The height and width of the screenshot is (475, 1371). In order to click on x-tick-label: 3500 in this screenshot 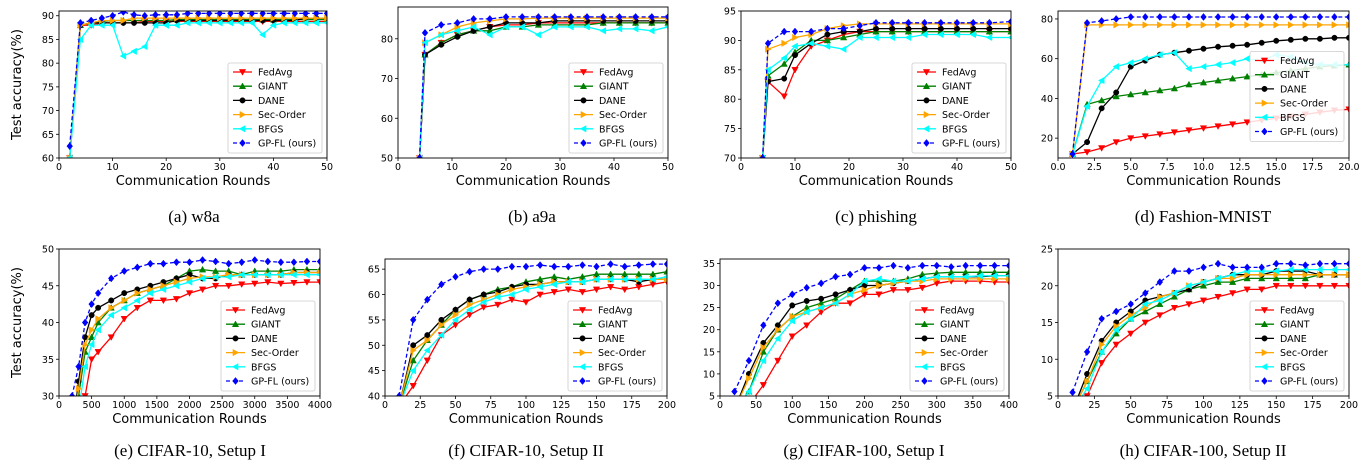, I will do `click(287, 405)`.